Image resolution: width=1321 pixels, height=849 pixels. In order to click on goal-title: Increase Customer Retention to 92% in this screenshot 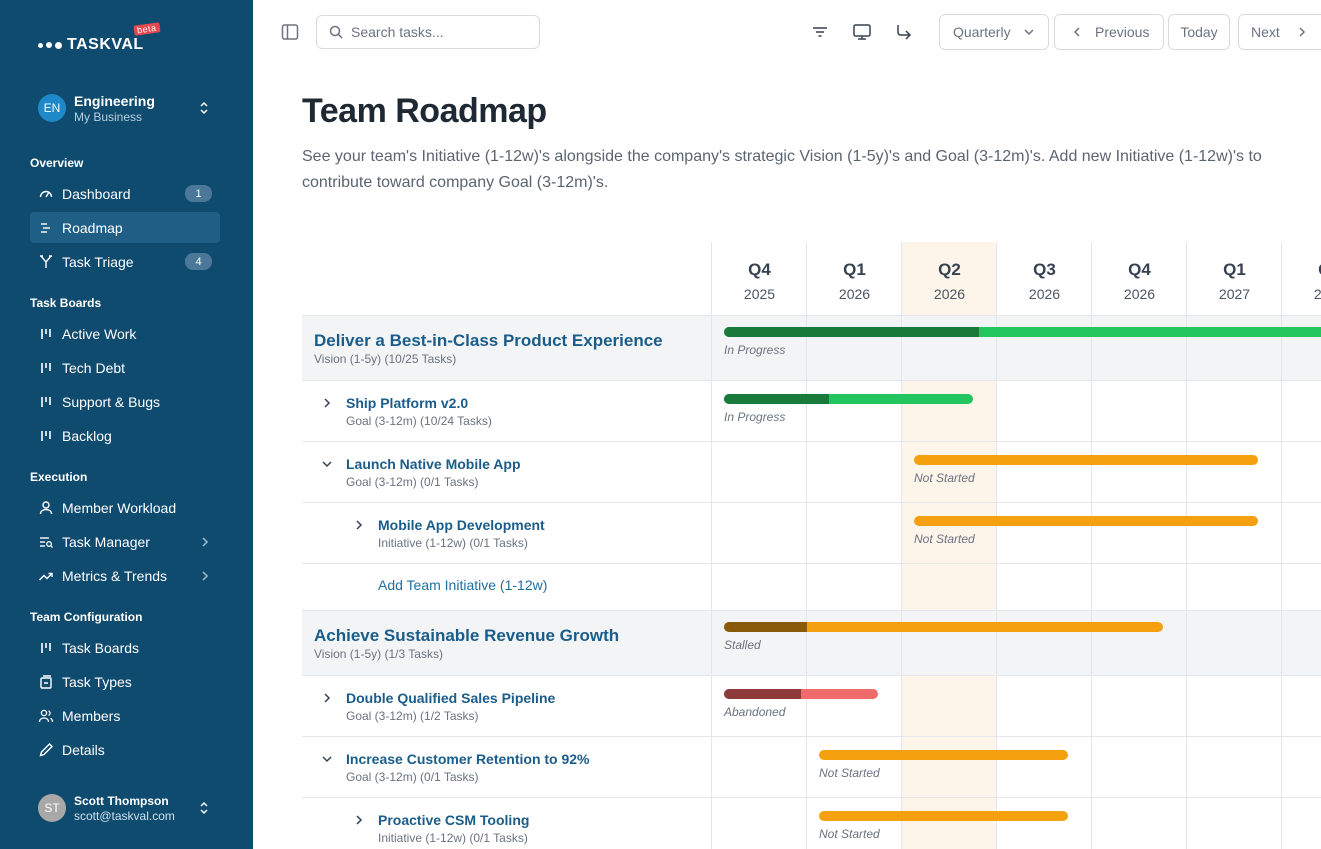, I will do `click(468, 759)`.